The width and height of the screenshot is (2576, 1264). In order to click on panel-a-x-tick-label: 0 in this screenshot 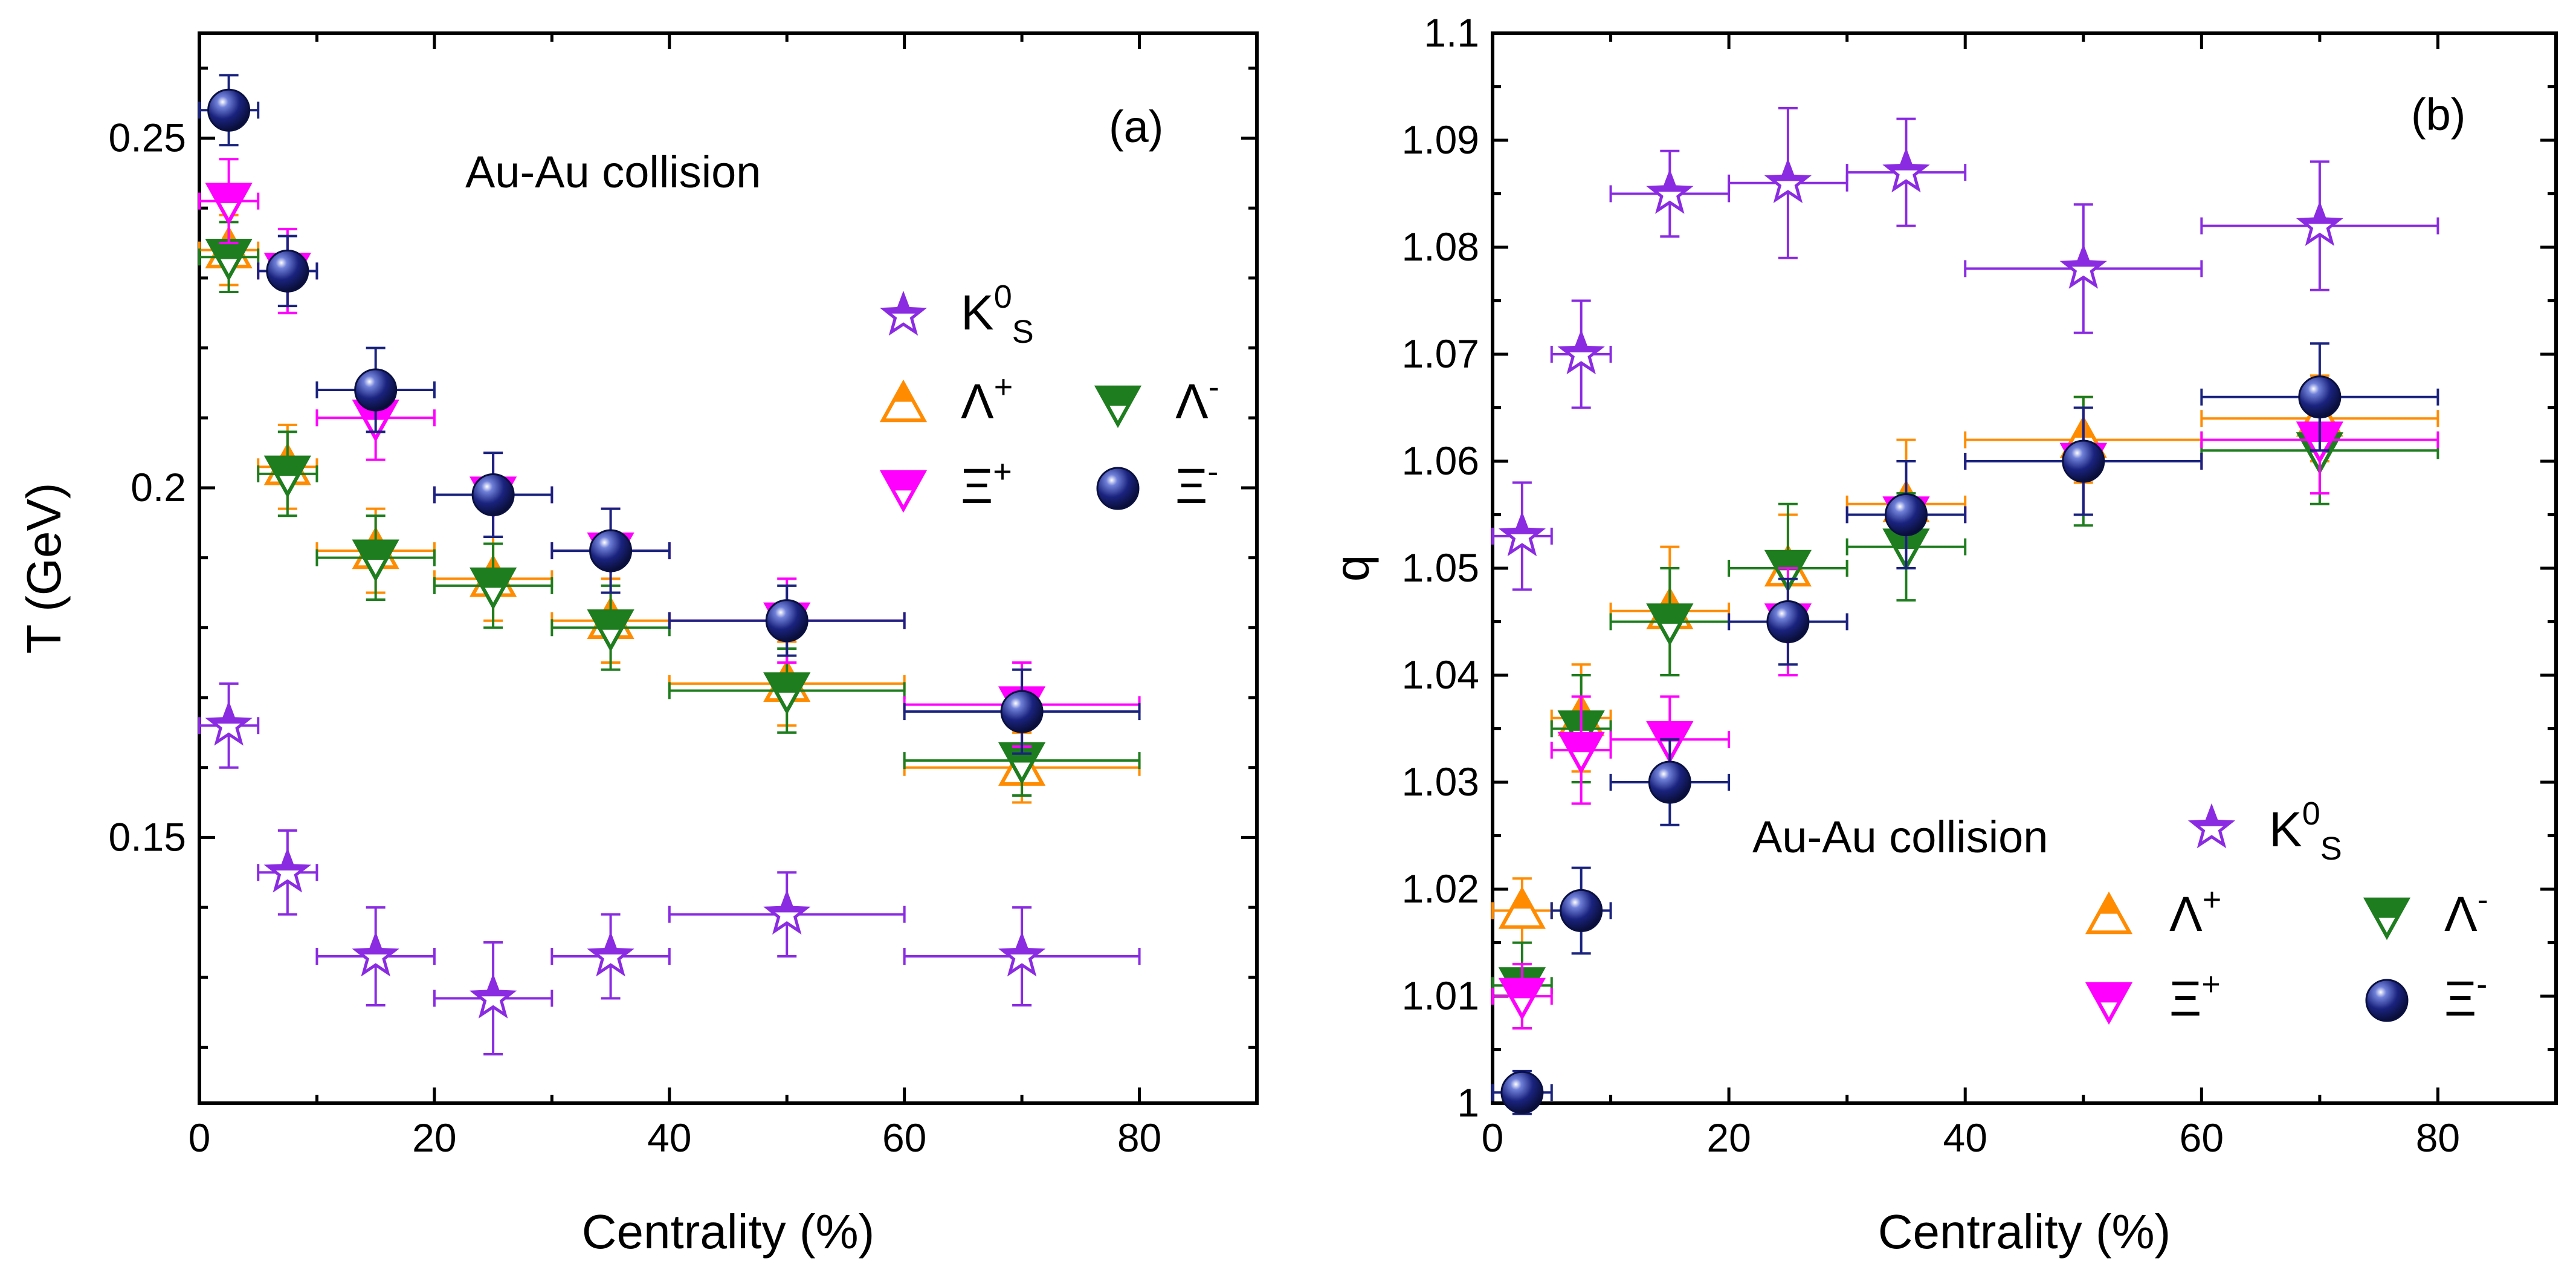, I will do `click(200, 1137)`.